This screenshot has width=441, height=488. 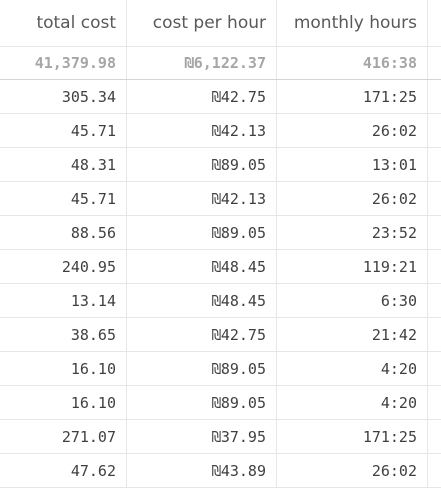 I want to click on cell-monthly-hours: 6:30, so click(x=352, y=300).